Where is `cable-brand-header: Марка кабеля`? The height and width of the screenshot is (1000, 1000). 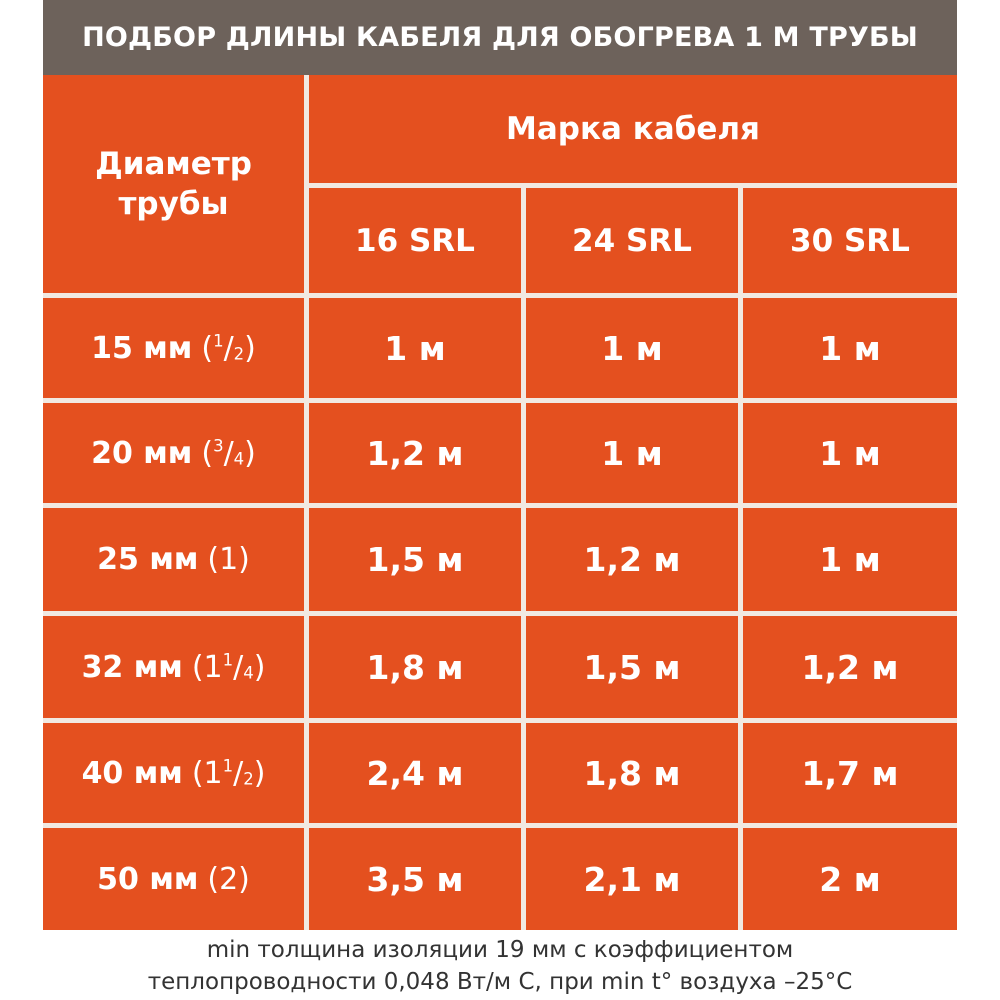
cable-brand-header: Марка кабеля is located at coordinates (633, 129).